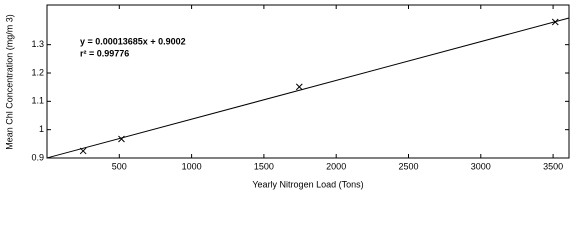 This screenshot has height=240, width=584. Describe the element at coordinates (299, 87) in the screenshot. I see `point` at that location.